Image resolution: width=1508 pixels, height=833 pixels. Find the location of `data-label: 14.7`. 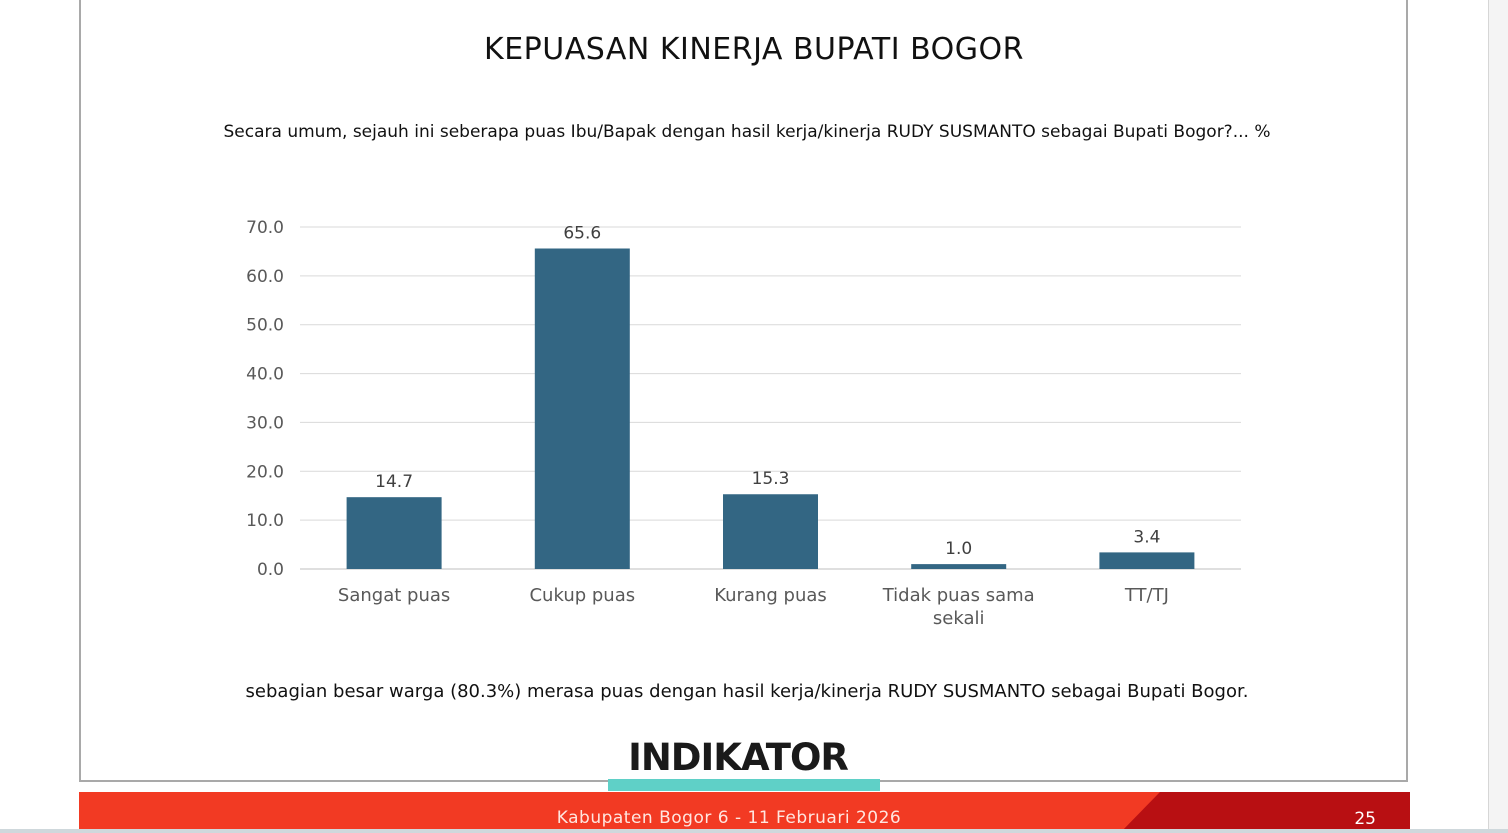

data-label: 14.7 is located at coordinates (394, 482).